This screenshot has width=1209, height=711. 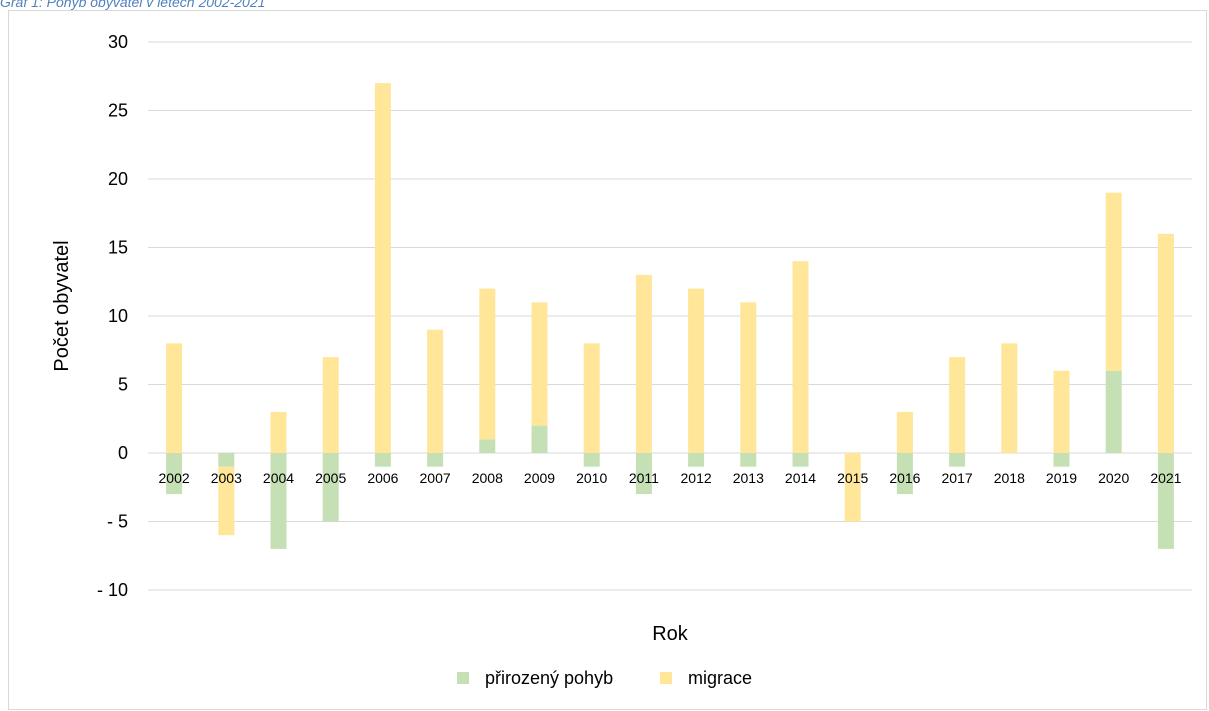 What do you see at coordinates (666, 678) in the screenshot?
I see `legend-swatch-migrace` at bounding box center [666, 678].